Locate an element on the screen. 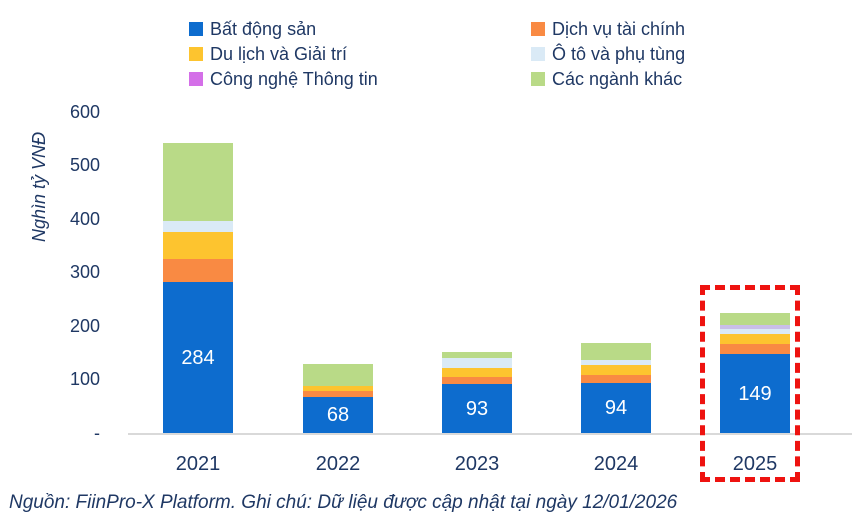 The image size is (862, 523). legend-item: Các ngành khác is located at coordinates (607, 79).